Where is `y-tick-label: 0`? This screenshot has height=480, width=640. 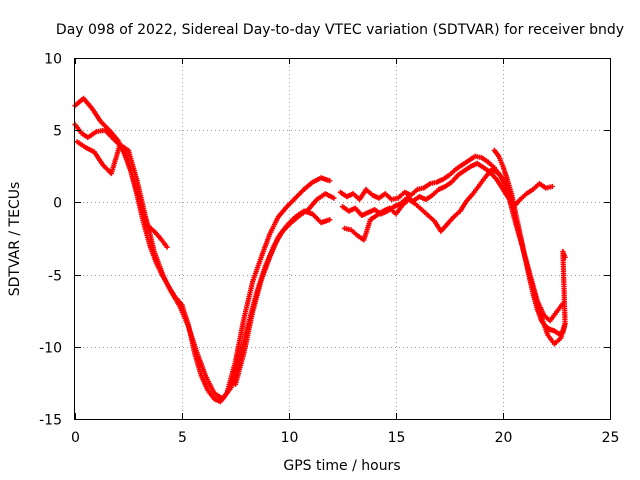
y-tick-label: 0 is located at coordinates (57, 204).